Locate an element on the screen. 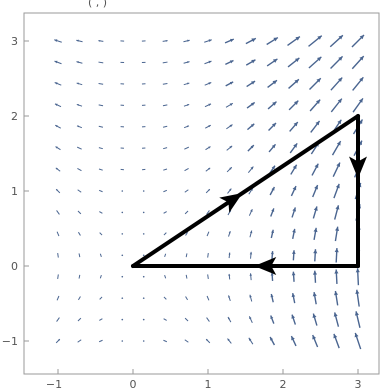  y-tick-label: 3 is located at coordinates (14, 41).